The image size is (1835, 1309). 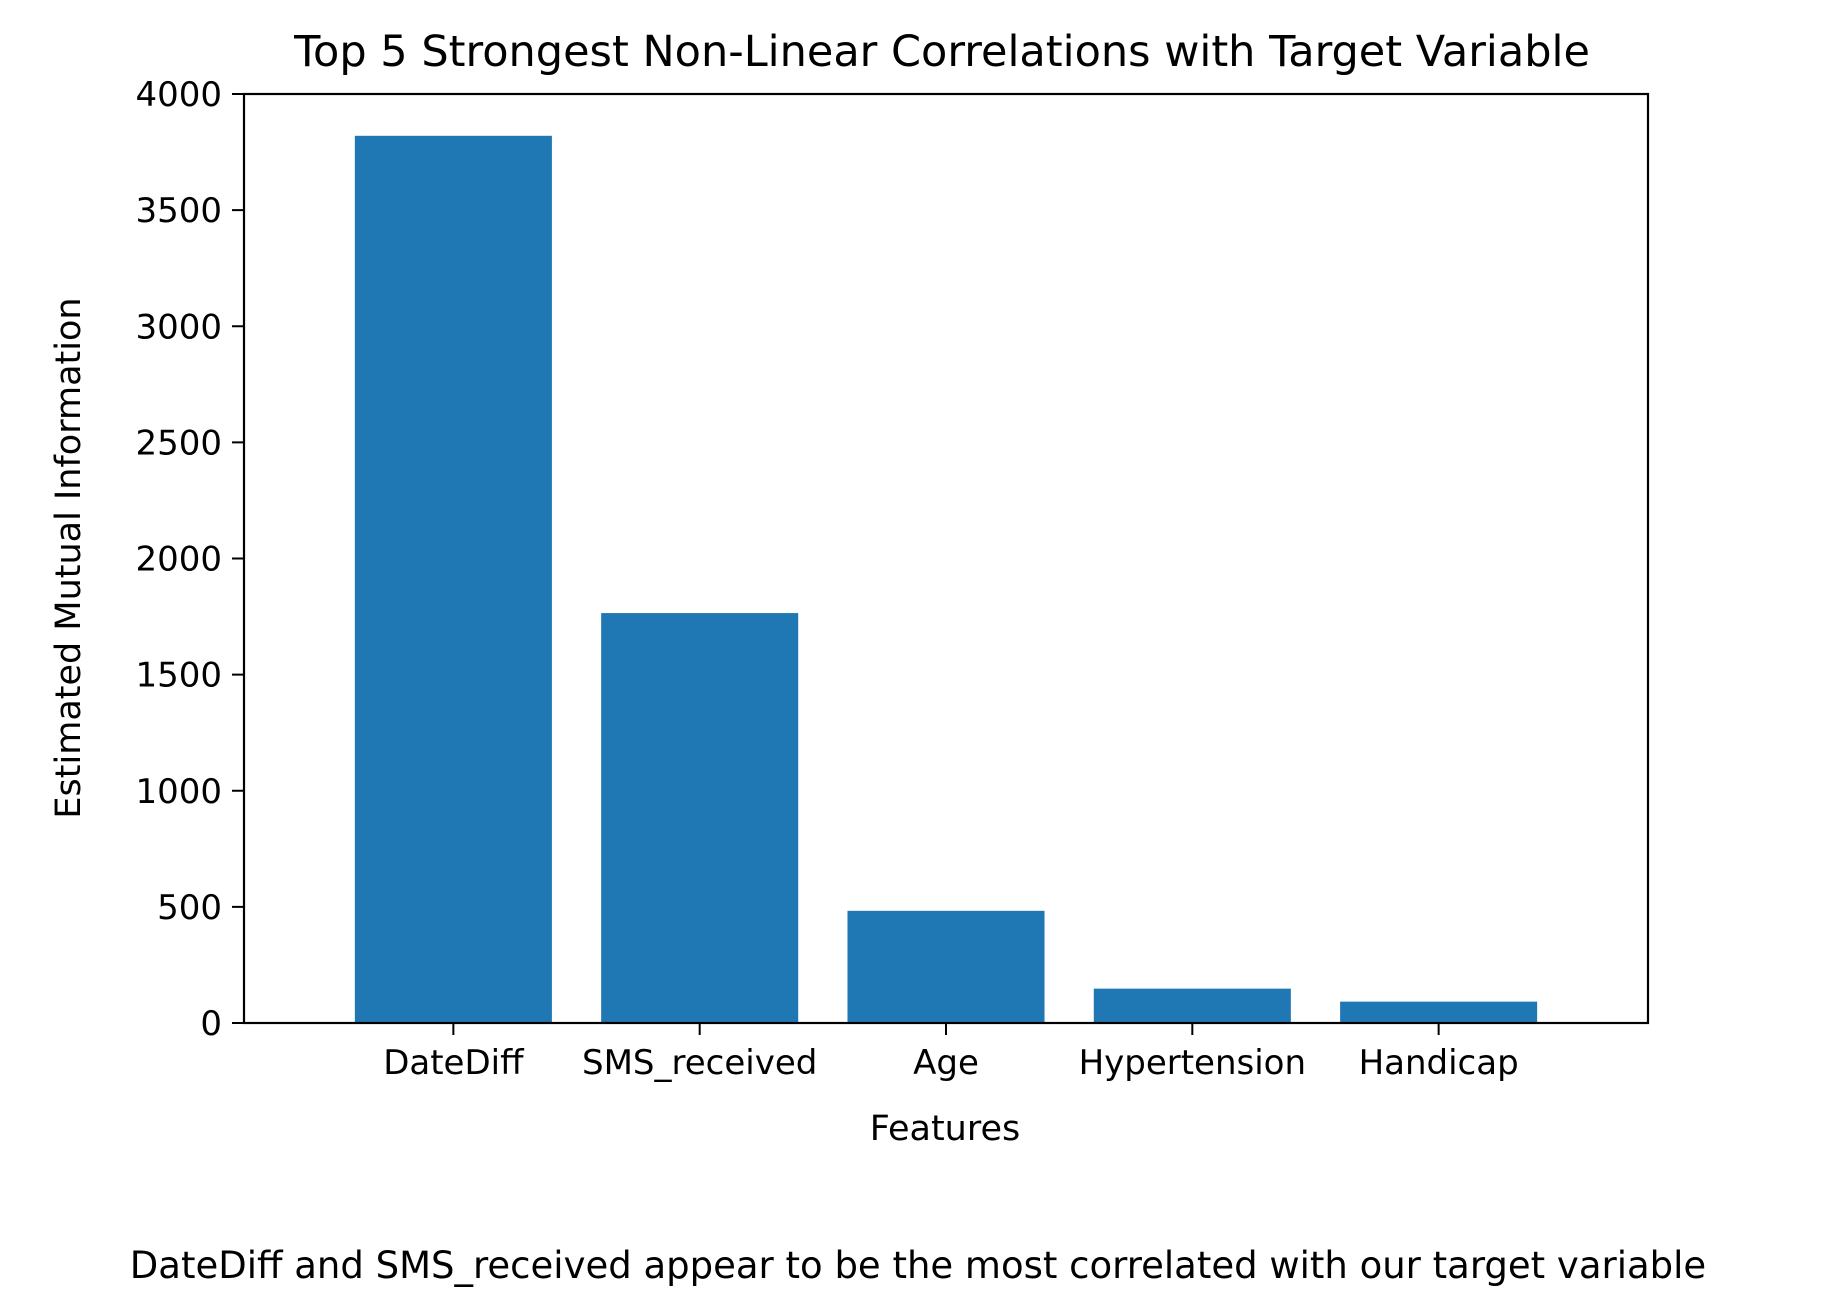 What do you see at coordinates (946, 966) in the screenshot?
I see `bar-age` at bounding box center [946, 966].